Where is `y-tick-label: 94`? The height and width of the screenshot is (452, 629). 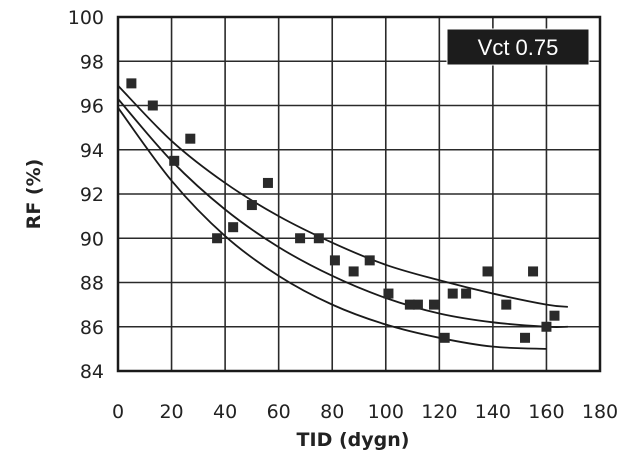 y-tick-label: 94 is located at coordinates (92, 151).